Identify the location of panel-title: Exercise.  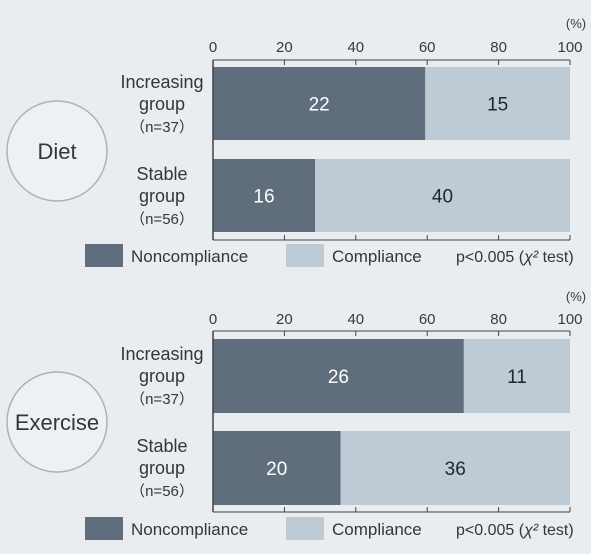
(57, 422).